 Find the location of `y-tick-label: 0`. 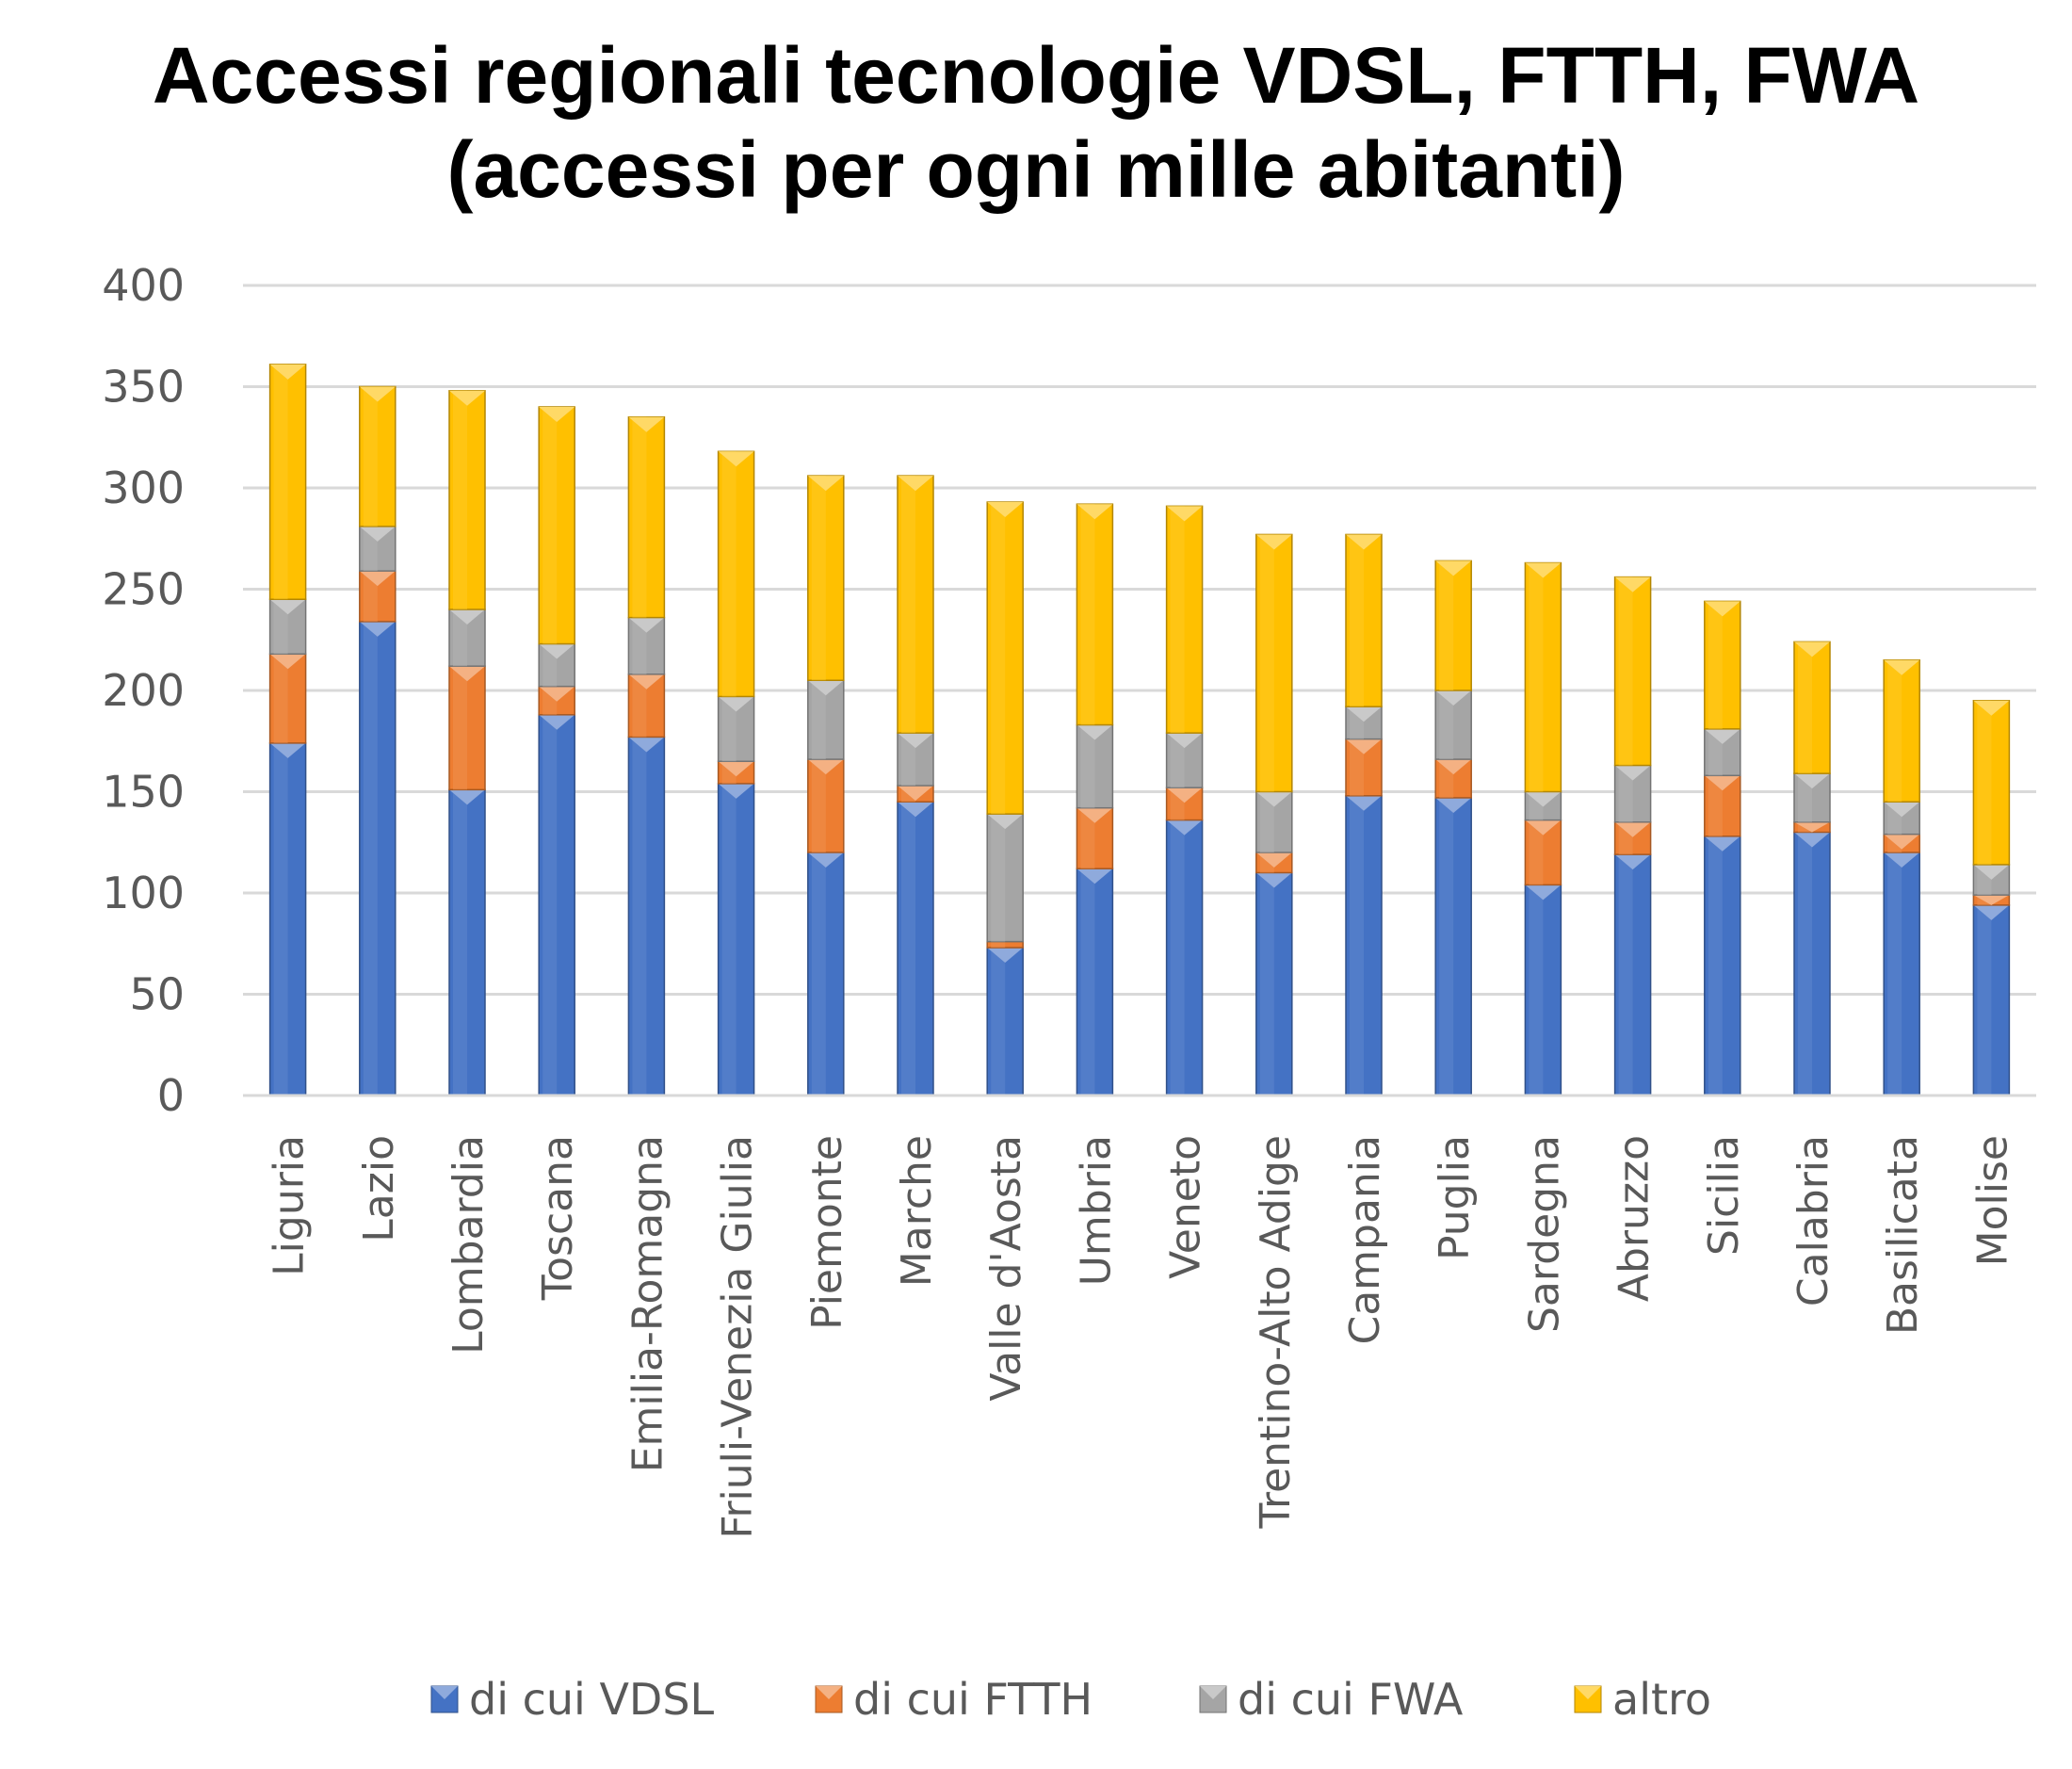

y-tick-label: 0 is located at coordinates (171, 1095).